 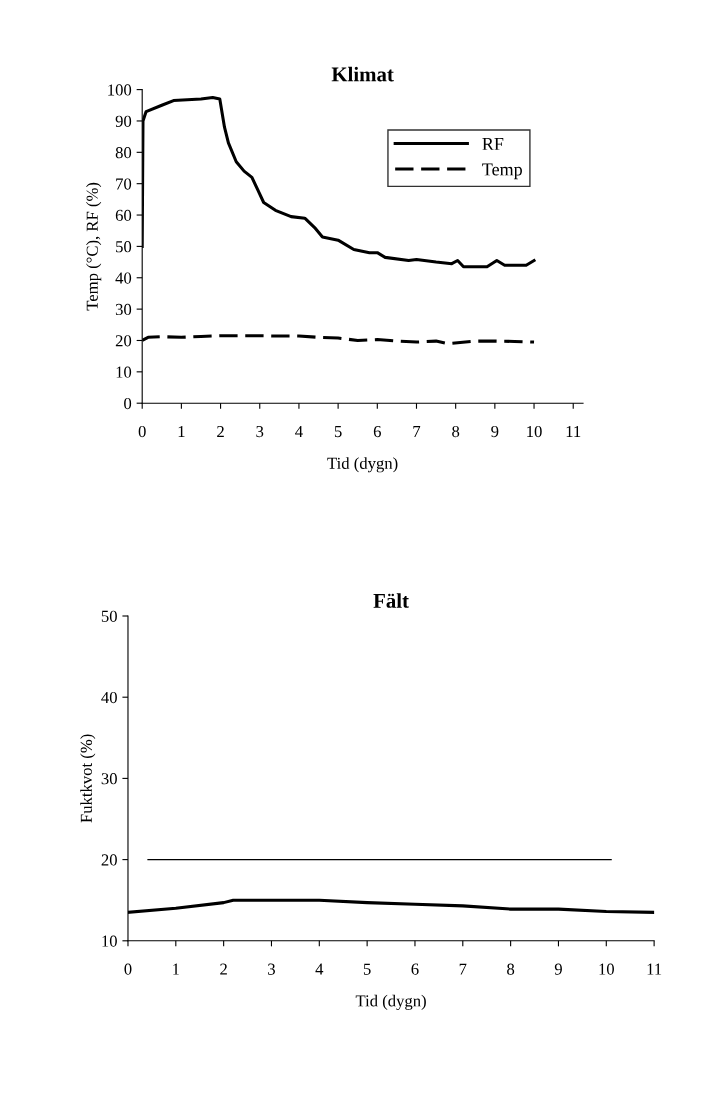 What do you see at coordinates (128, 403) in the screenshot?
I see `y-tick-label: 0` at bounding box center [128, 403].